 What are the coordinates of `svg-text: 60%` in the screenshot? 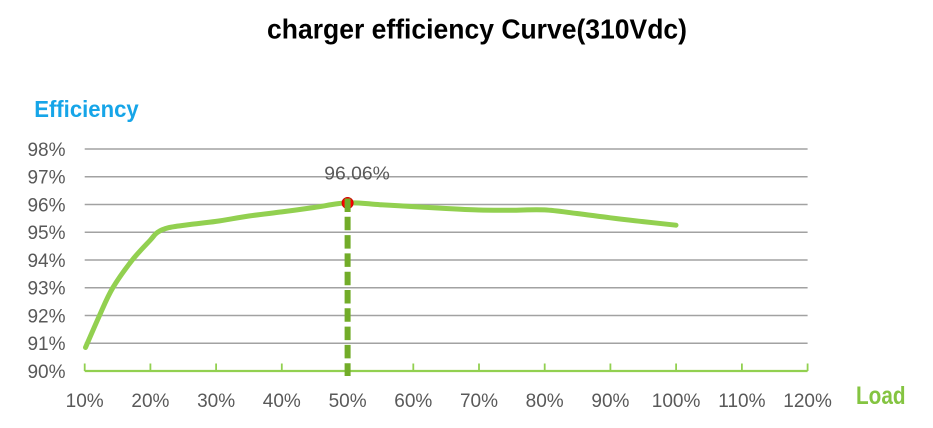 It's located at (413, 401).